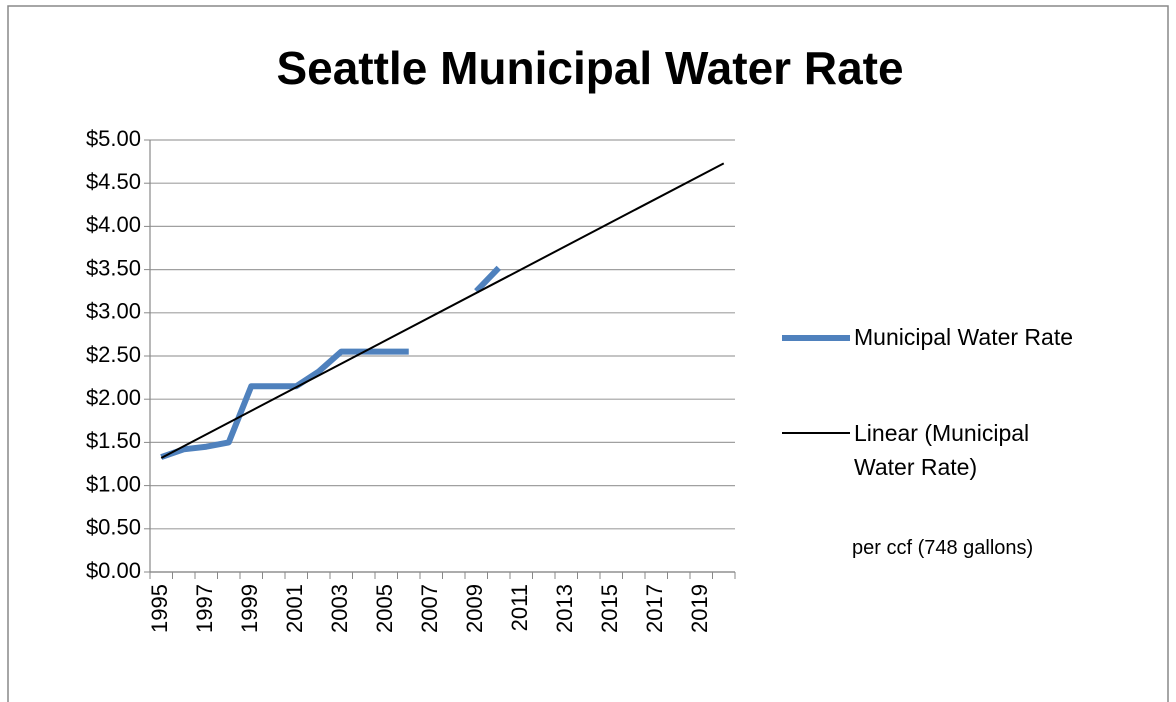 The width and height of the screenshot is (1176, 702). What do you see at coordinates (113, 354) in the screenshot?
I see `y-tick-label: $2.50` at bounding box center [113, 354].